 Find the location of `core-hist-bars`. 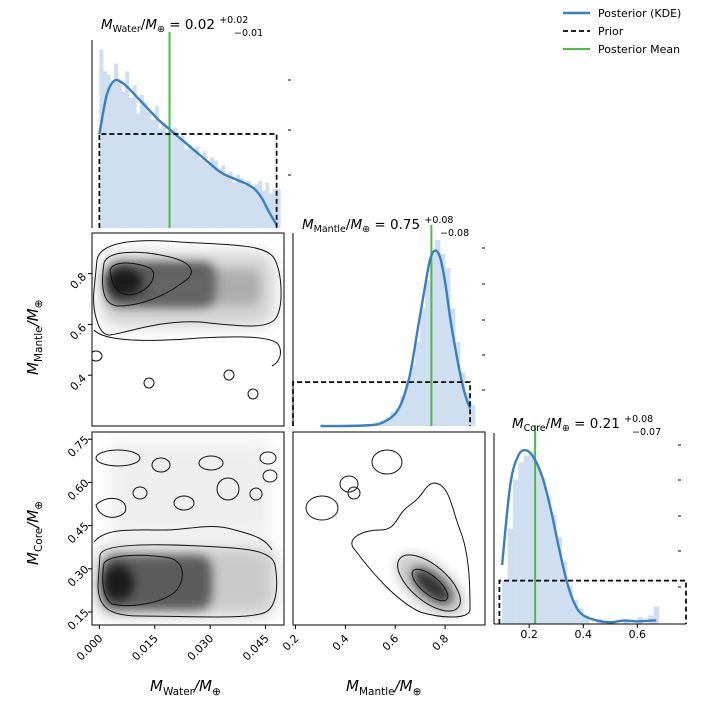

core-hist-bars is located at coordinates (581, 538).